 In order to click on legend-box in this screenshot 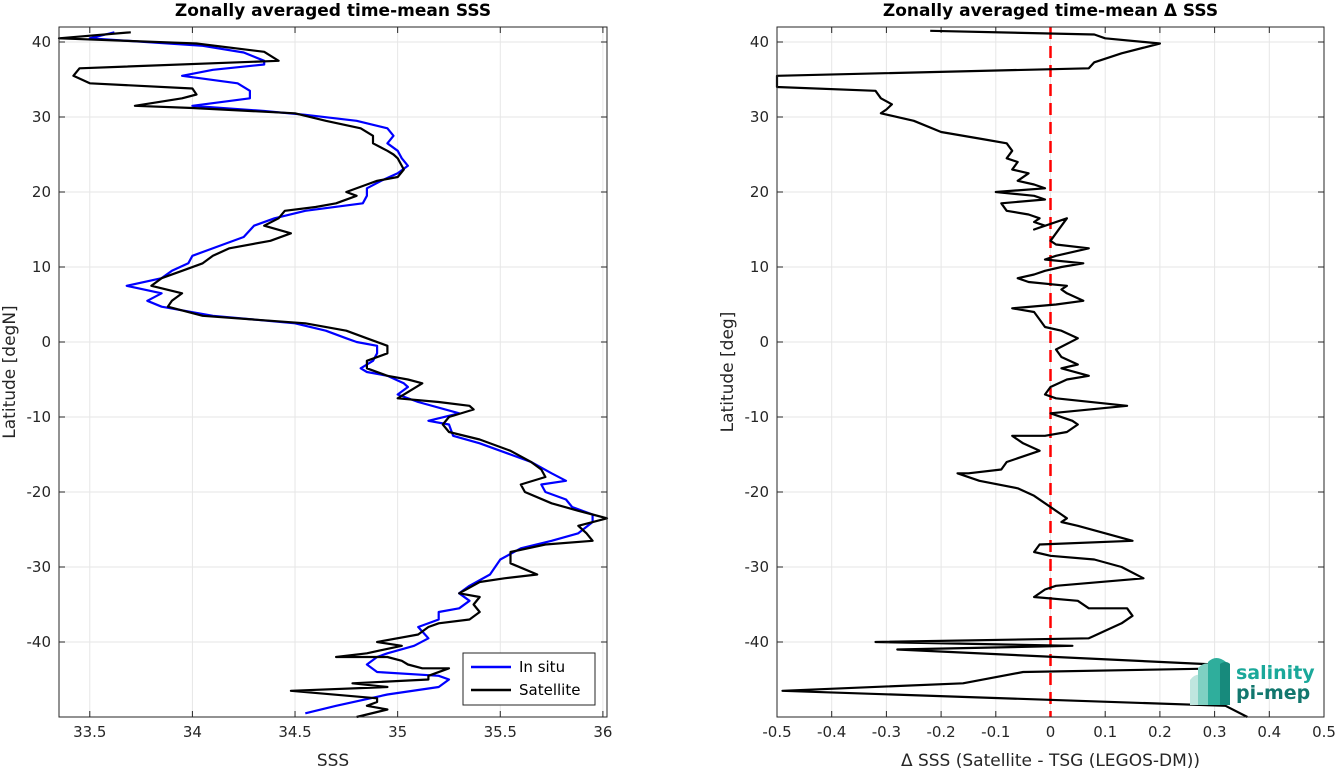, I will do `click(529, 679)`.